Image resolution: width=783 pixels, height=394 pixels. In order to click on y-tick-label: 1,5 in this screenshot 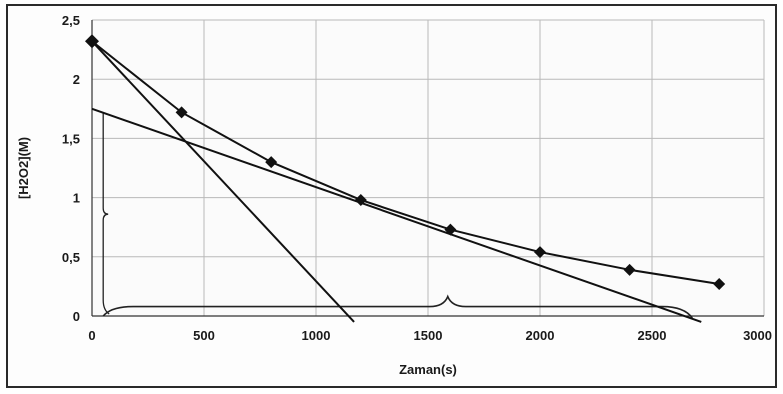, I will do `click(71, 138)`.